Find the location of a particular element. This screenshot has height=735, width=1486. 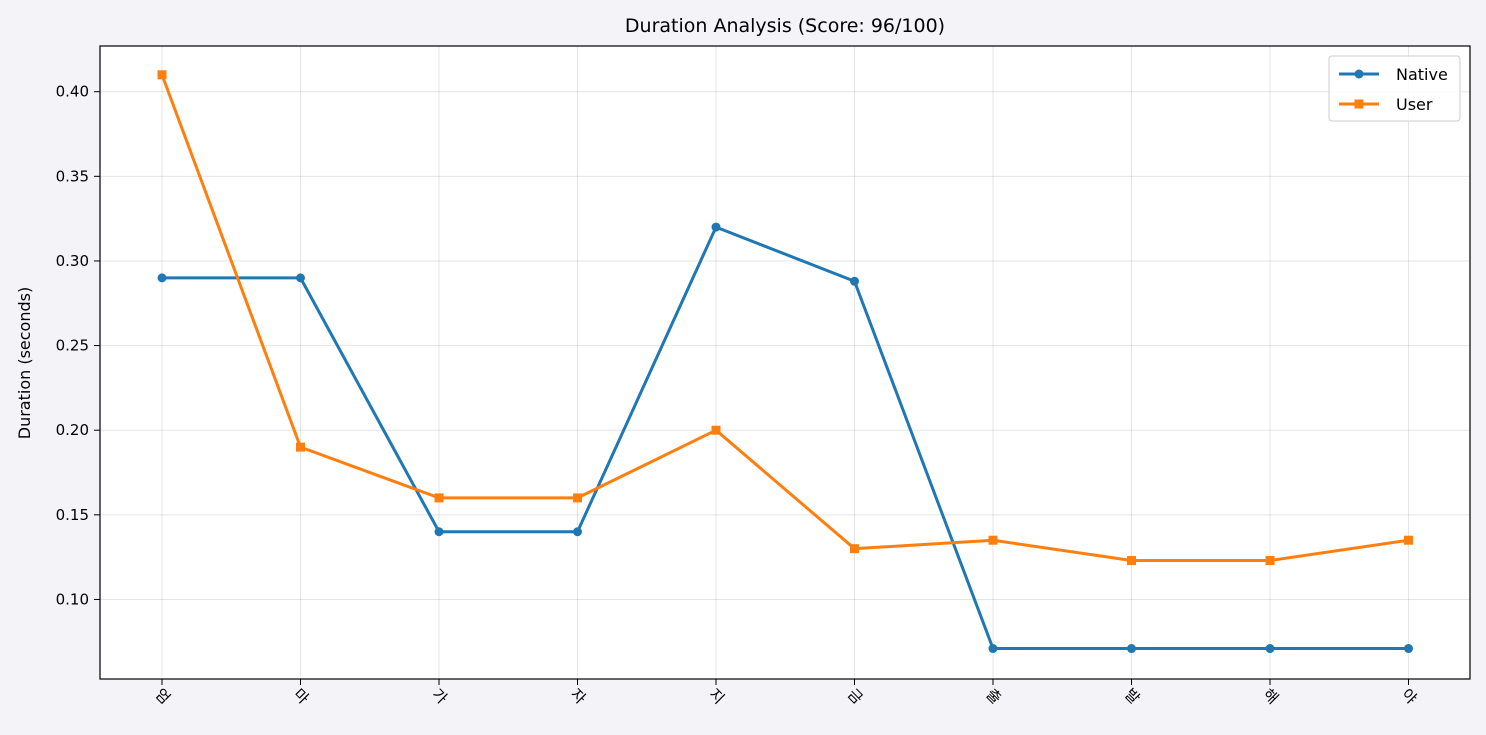

y-tick-label: 0.35 is located at coordinates (72, 176).